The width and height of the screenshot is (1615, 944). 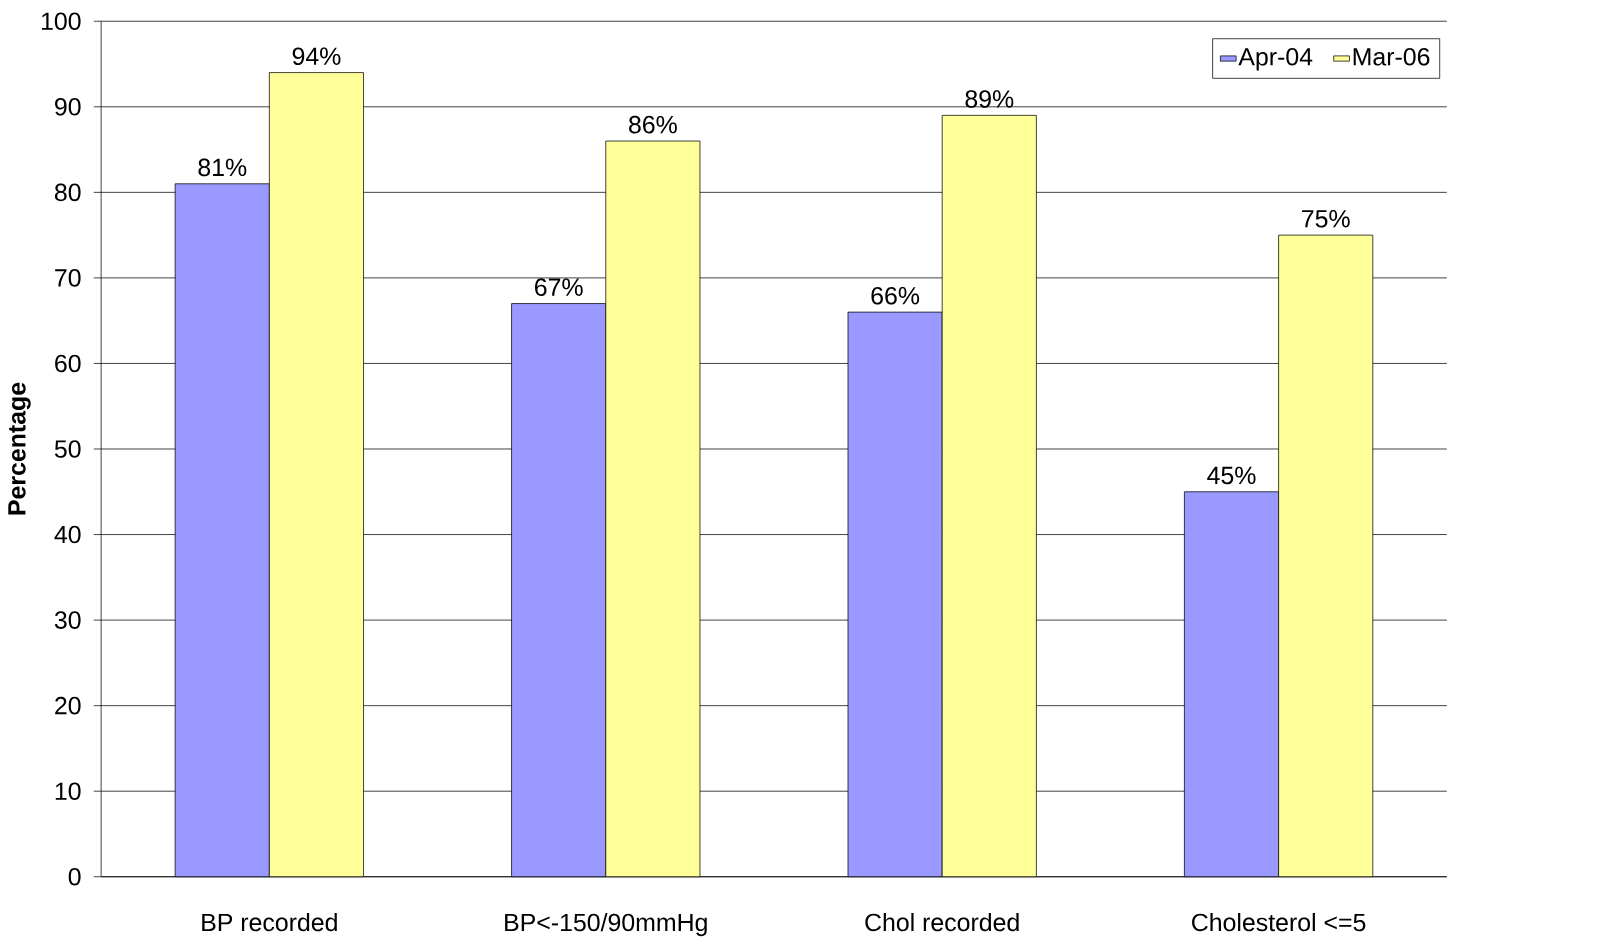 I want to click on y-tick-label: 90, so click(x=68, y=106).